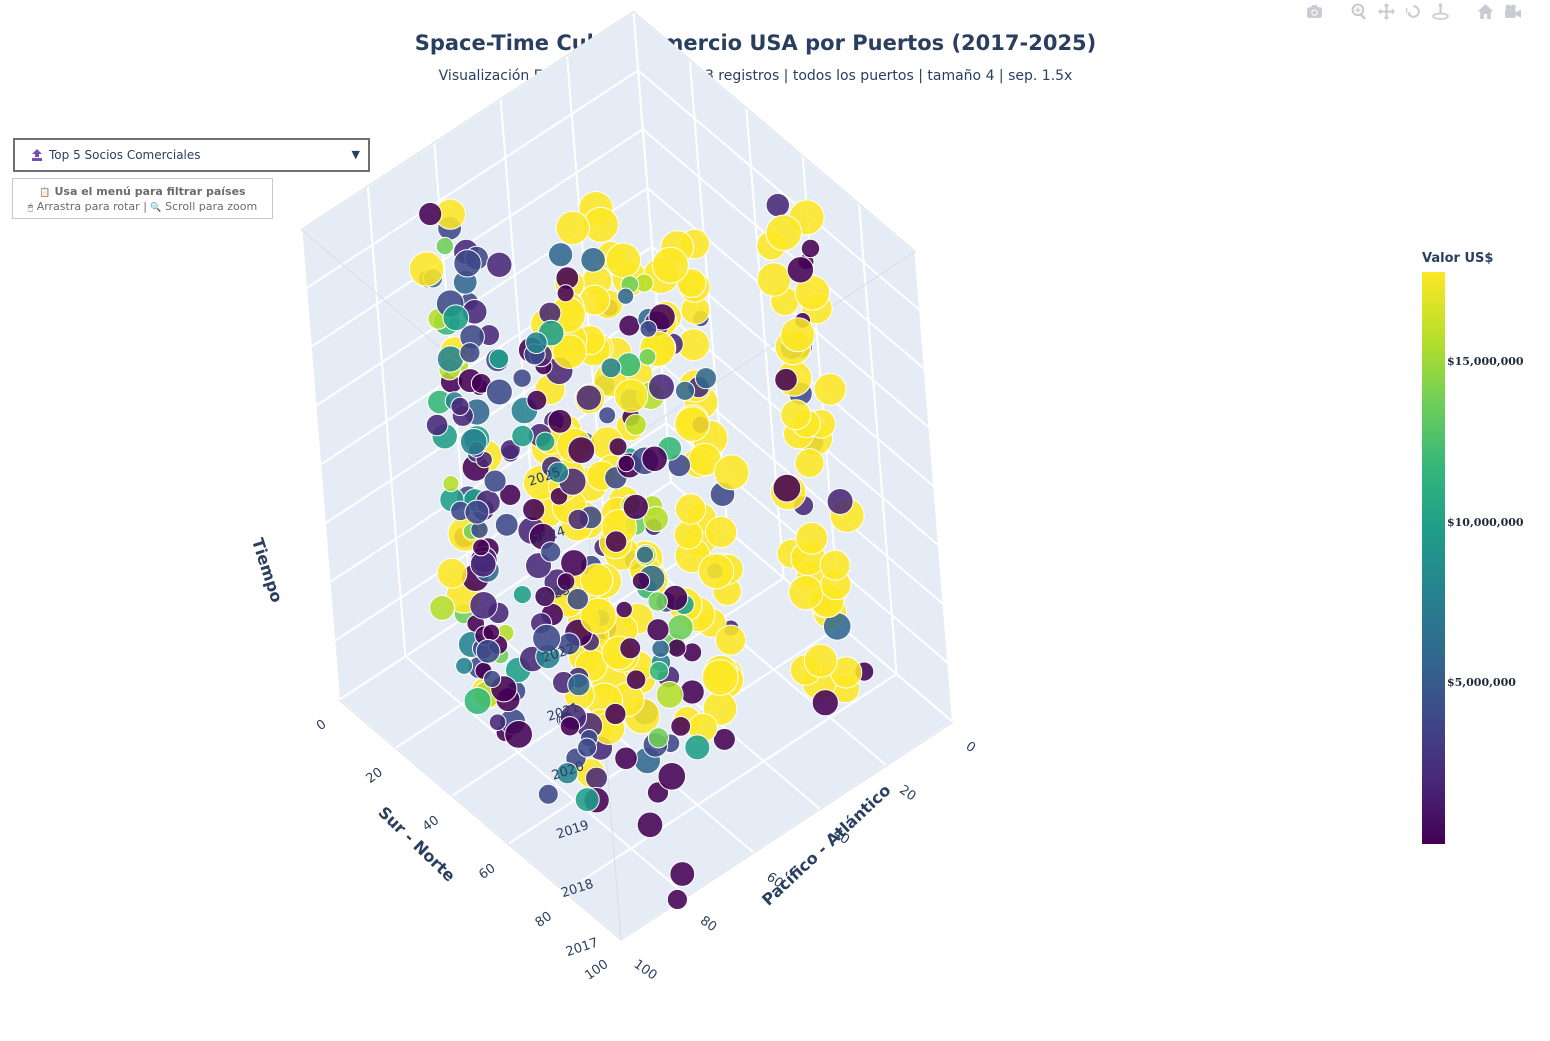 This screenshot has width=1550, height=1041. I want to click on zoom-icon, so click(1359, 11).